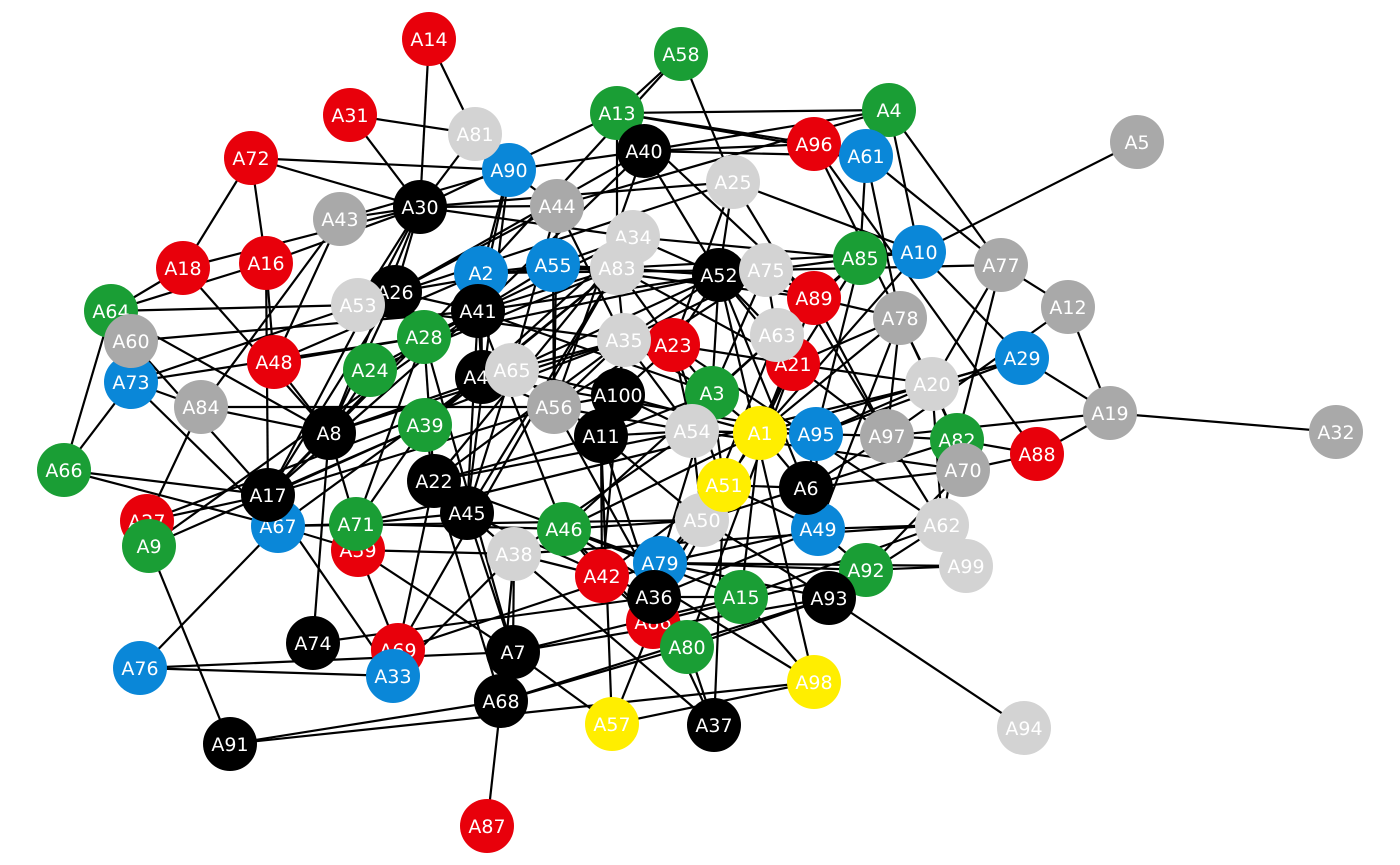 The width and height of the screenshot is (1400, 865). Describe the element at coordinates (488, 341) in the screenshot. I see `edge-a90-a45` at that location.